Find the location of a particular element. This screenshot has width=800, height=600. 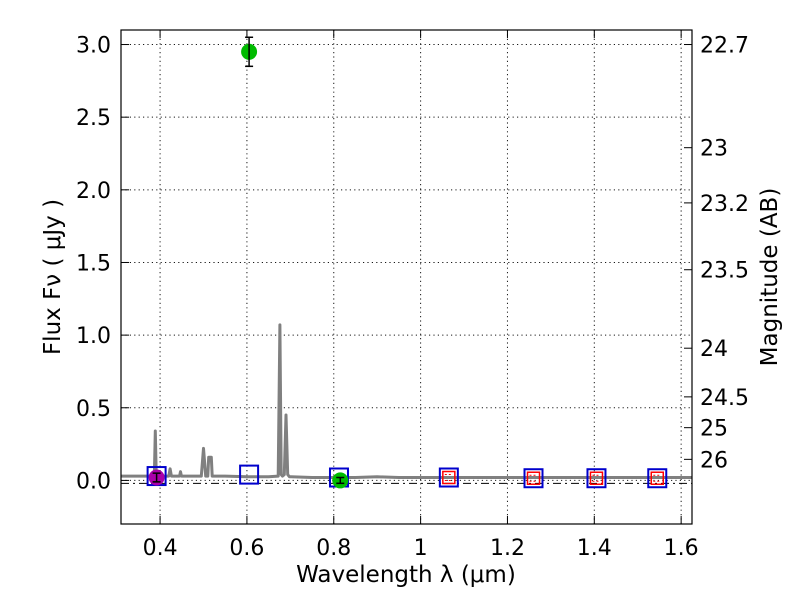

x-tick-label: 1.2 is located at coordinates (507, 548).